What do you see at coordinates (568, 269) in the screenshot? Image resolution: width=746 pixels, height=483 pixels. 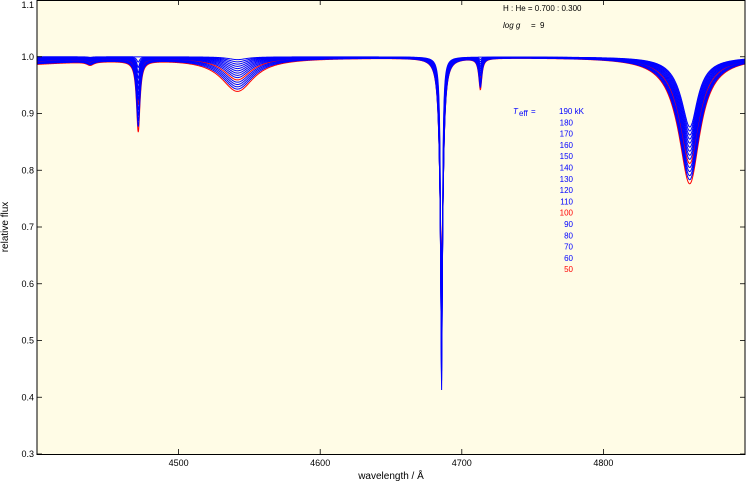 I see `legend-entry: 50` at bounding box center [568, 269].